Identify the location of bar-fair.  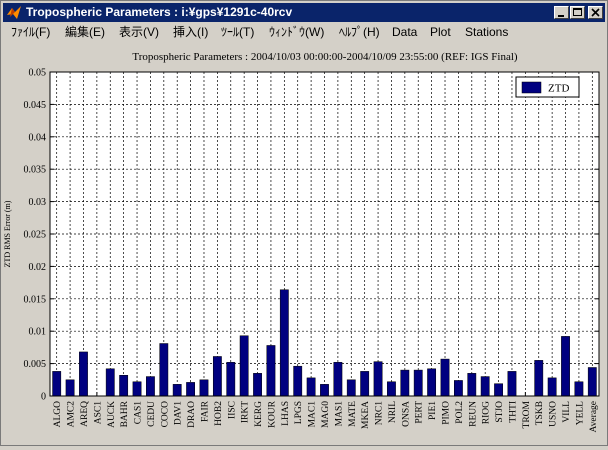
(204, 388).